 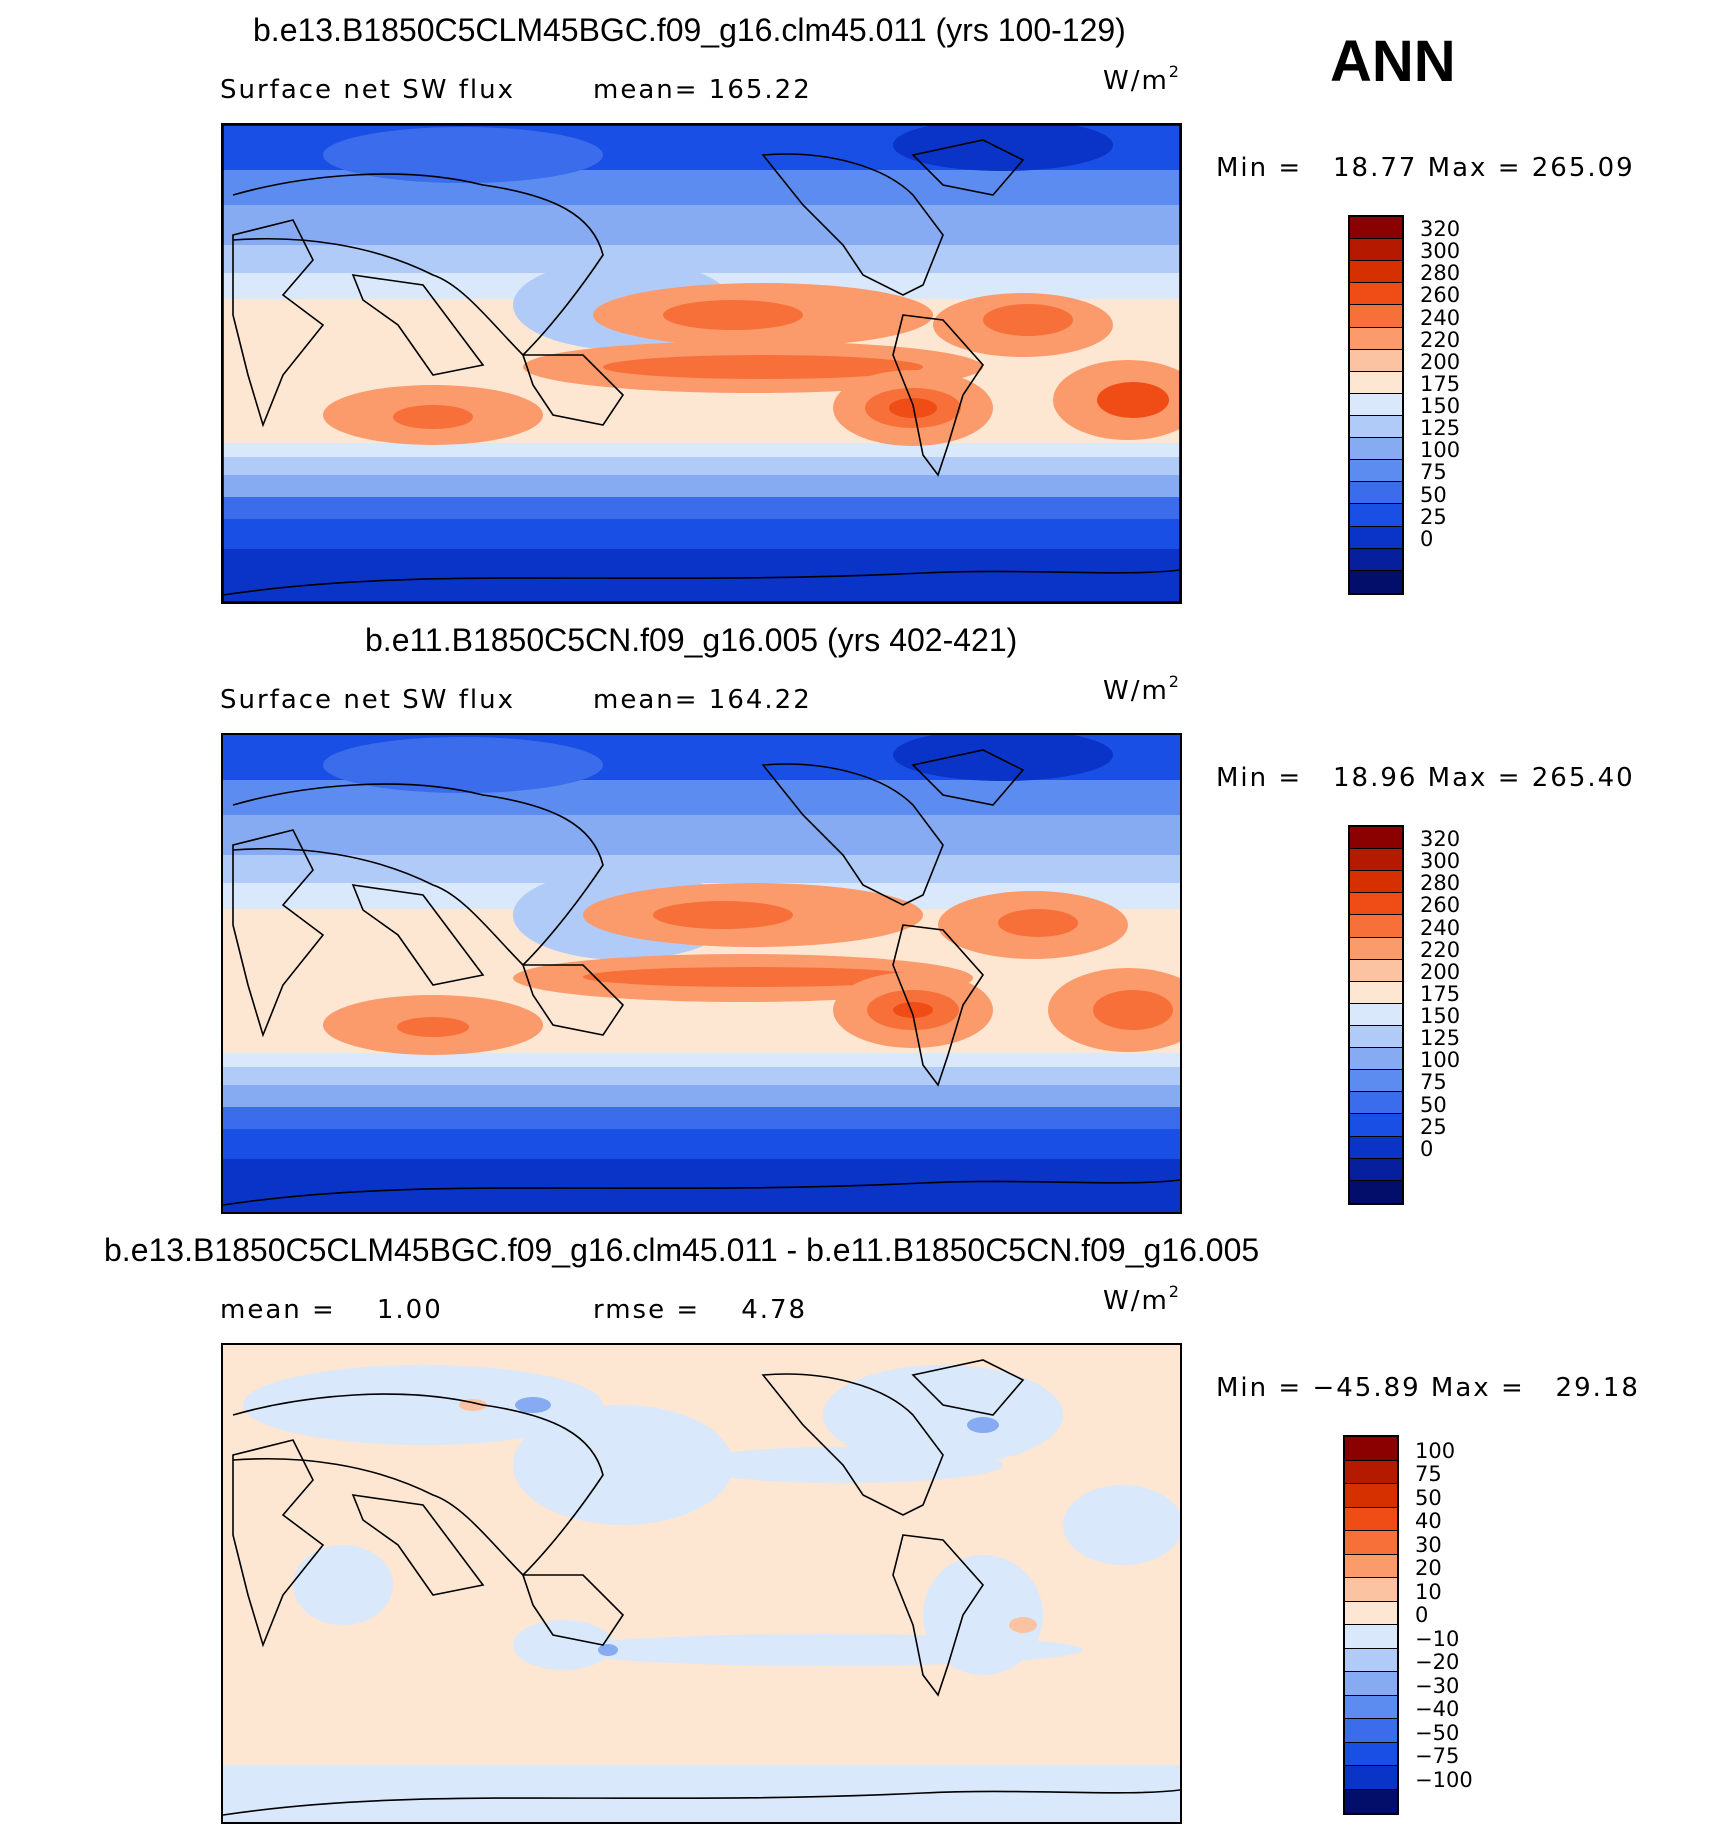 What do you see at coordinates (1425, 168) in the screenshot?
I see `panel-1-minmax: Min = 18.77 Max = 265.09` at bounding box center [1425, 168].